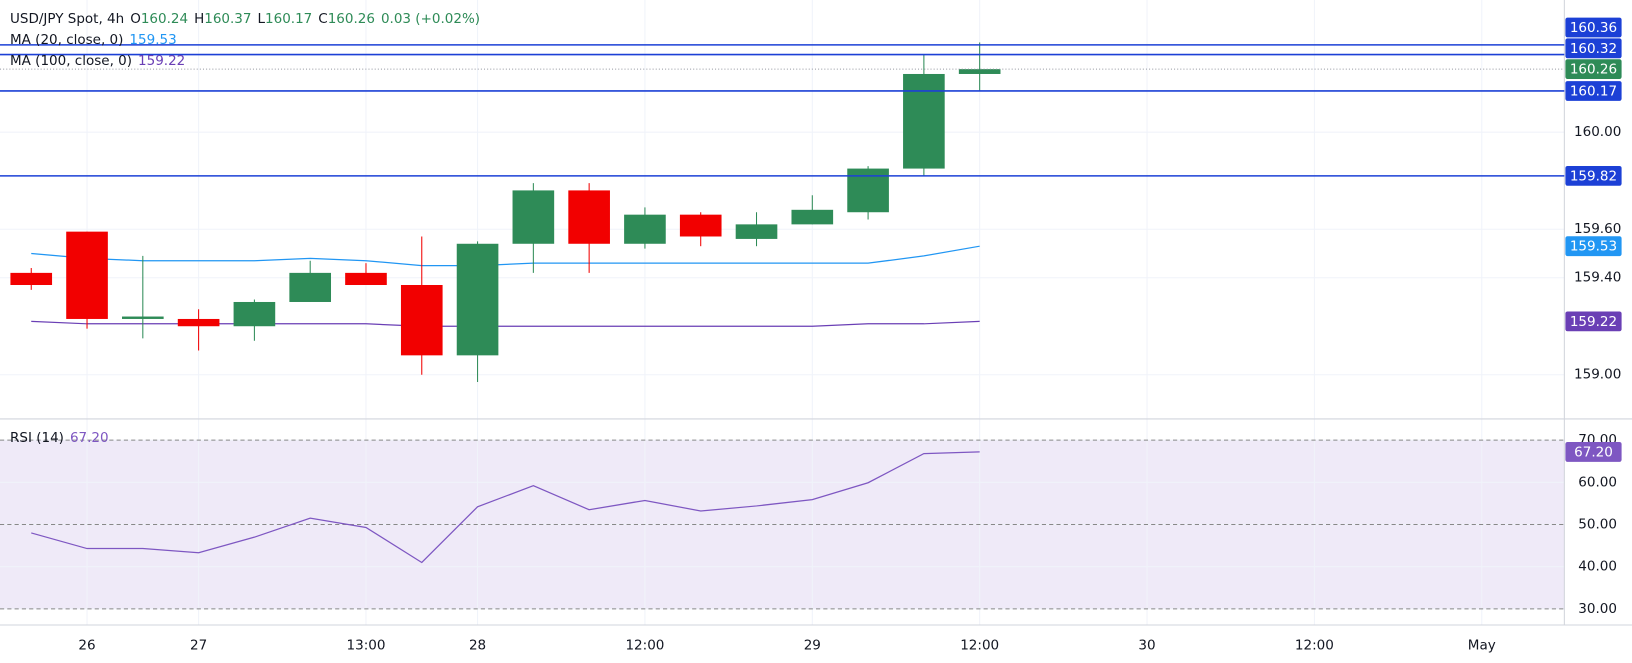 The width and height of the screenshot is (1632, 663). What do you see at coordinates (1597, 375) in the screenshot?
I see `y-tick-label: 159.00` at bounding box center [1597, 375].